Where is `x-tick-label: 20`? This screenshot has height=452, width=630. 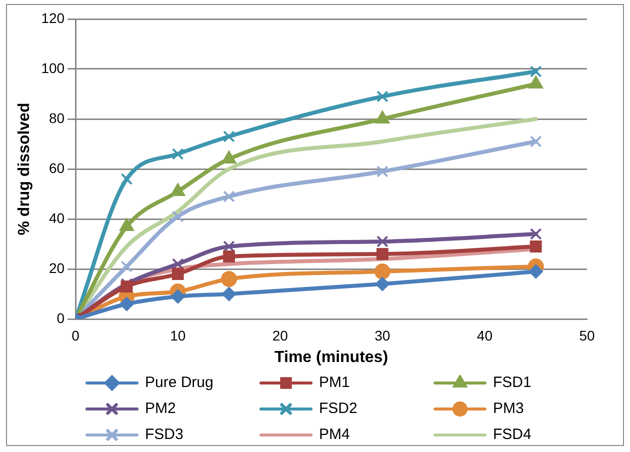
x-tick-label: 20 is located at coordinates (280, 335).